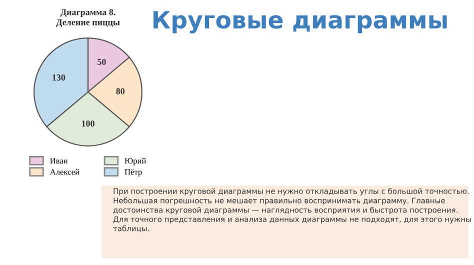 The height and width of the screenshot is (265, 474). What do you see at coordinates (120, 91) in the screenshot?
I see `data-label: 80` at bounding box center [120, 91].